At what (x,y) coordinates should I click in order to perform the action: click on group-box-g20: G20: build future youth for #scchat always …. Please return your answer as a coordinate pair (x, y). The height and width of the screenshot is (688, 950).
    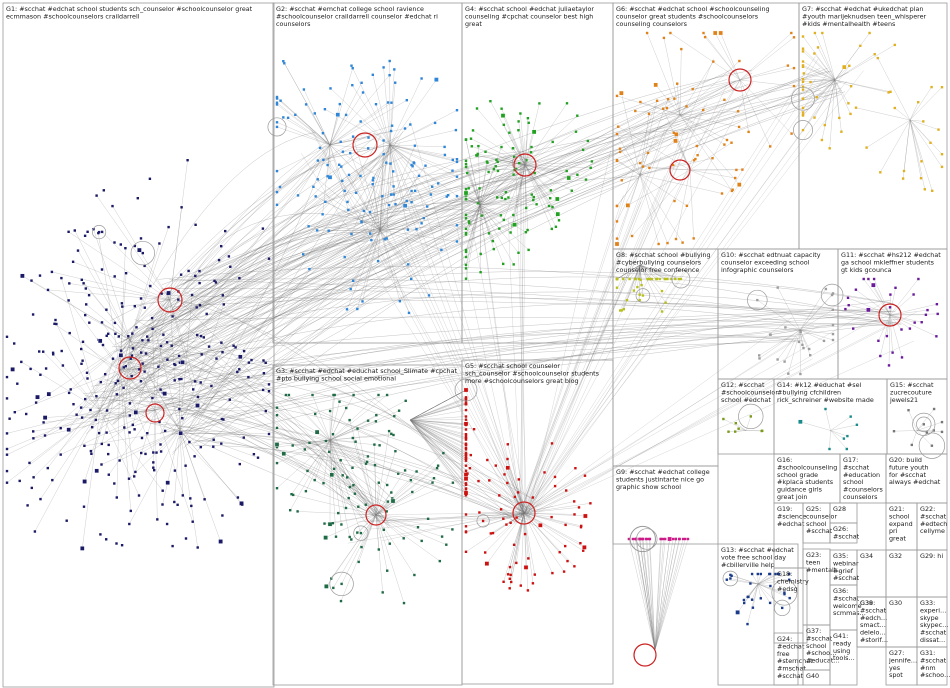
    Looking at the image, I should click on (916, 478).